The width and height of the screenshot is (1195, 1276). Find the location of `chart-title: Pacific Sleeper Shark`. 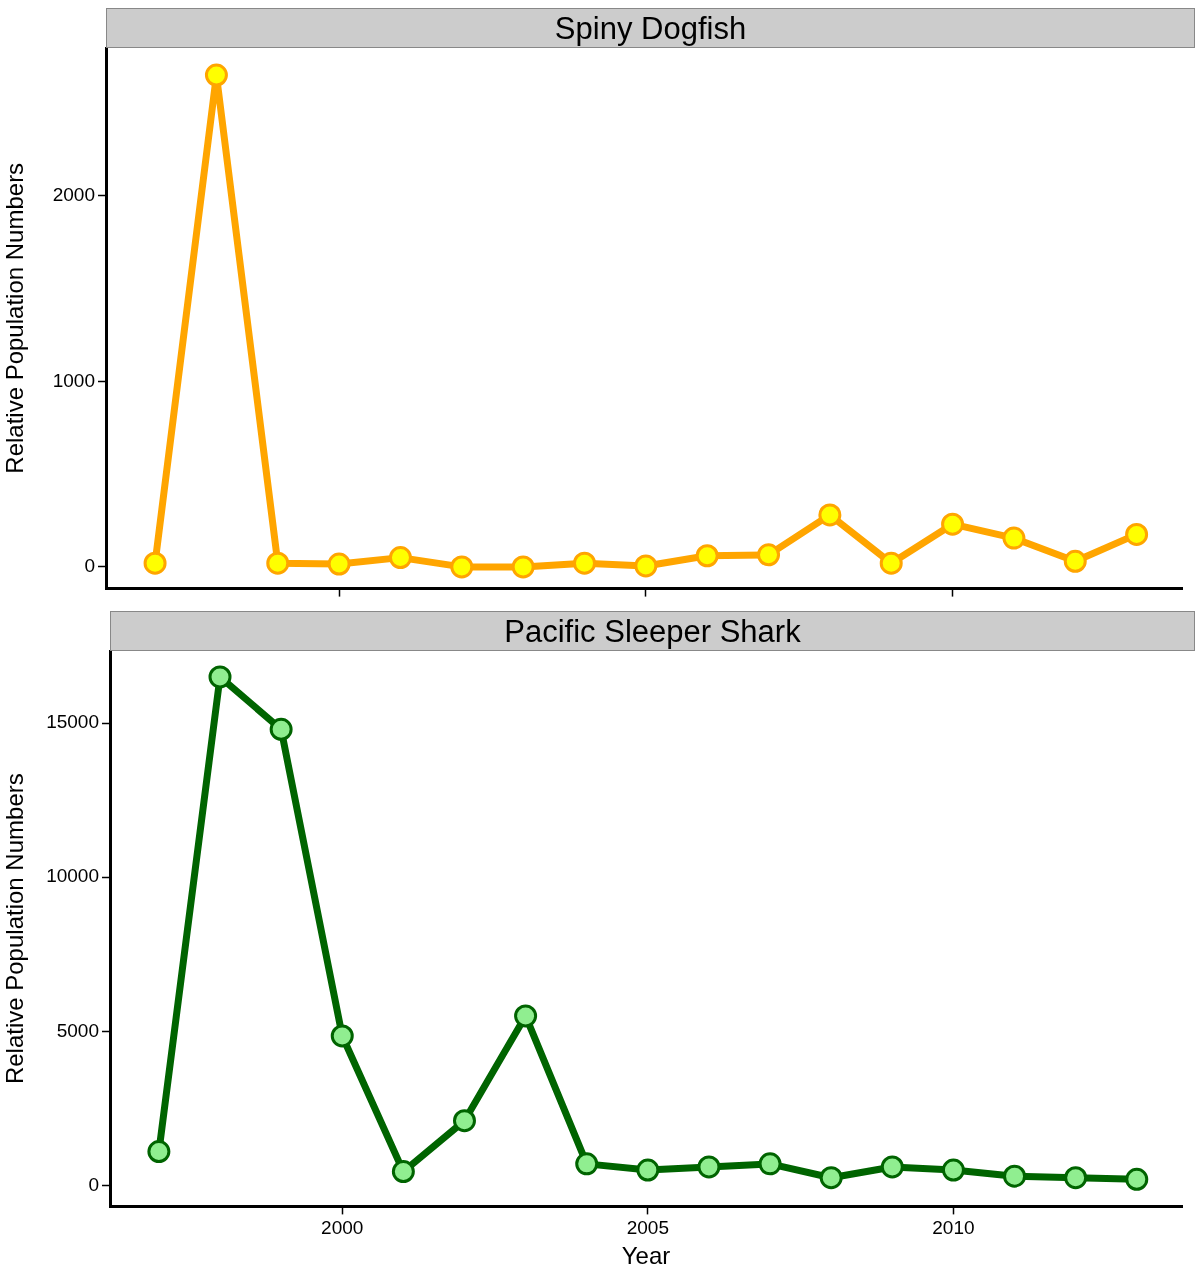

chart-title: Pacific Sleeper Shark is located at coordinates (652, 631).